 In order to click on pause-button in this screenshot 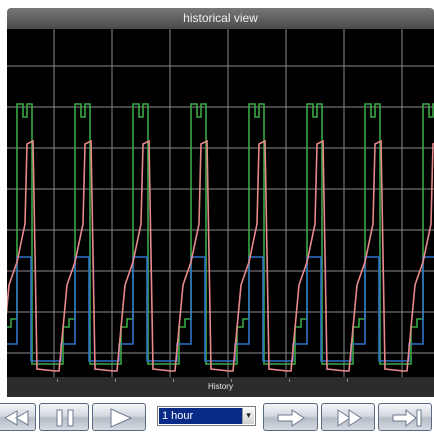, I will do `click(64, 417)`.